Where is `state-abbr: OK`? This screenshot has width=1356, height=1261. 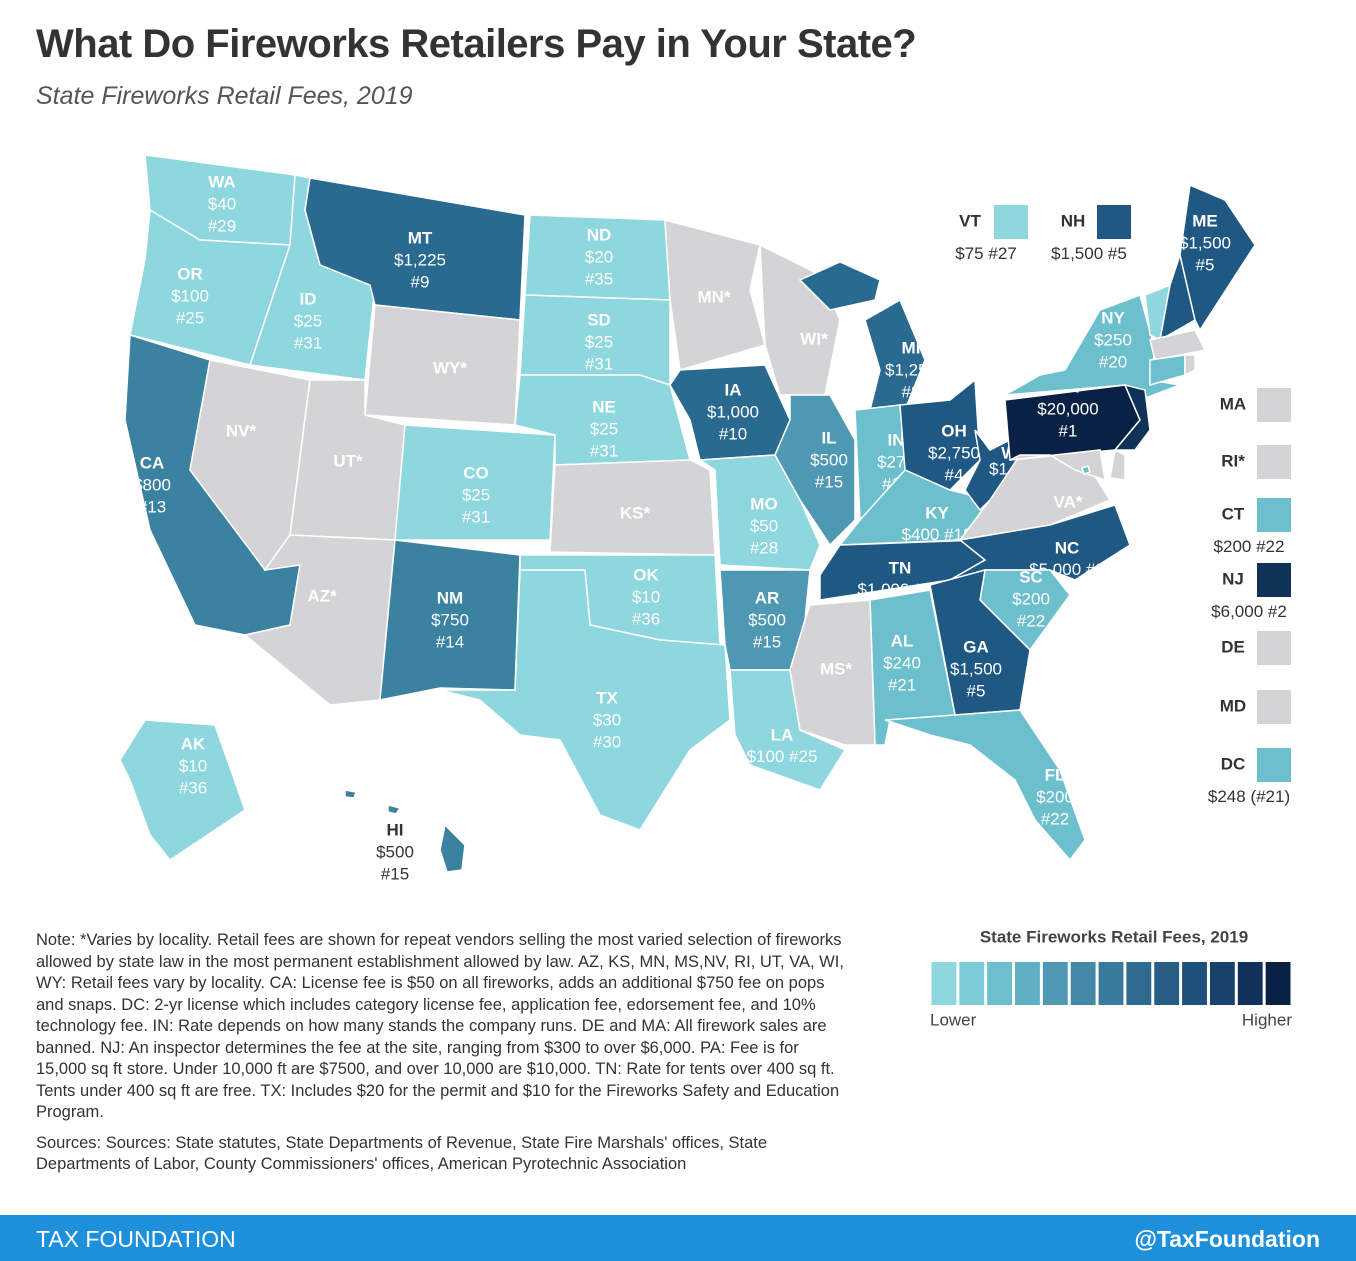
state-abbr: OK is located at coordinates (646, 574).